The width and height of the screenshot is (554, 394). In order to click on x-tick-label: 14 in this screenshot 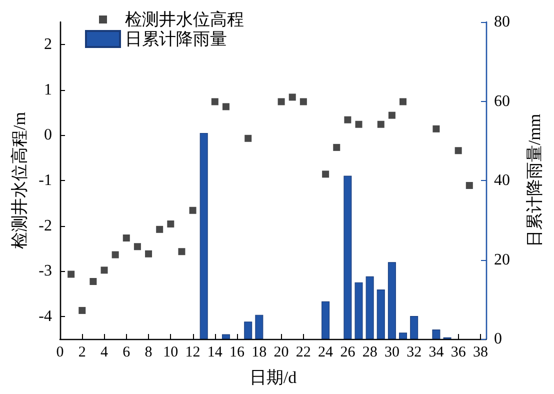, I will do `click(215, 352)`.